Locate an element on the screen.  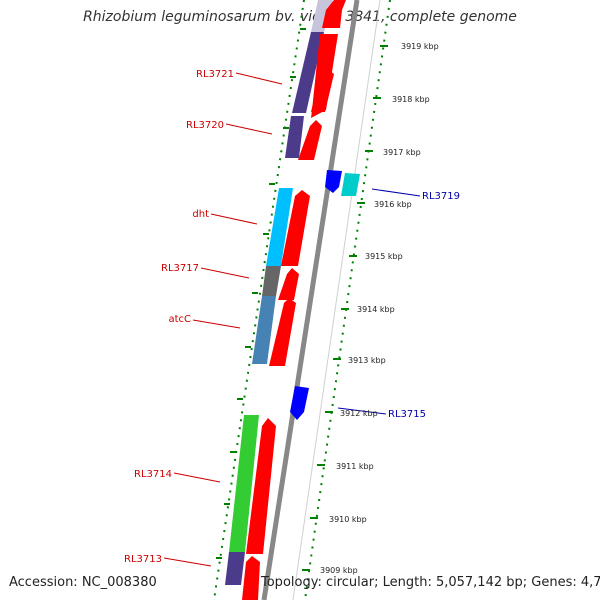
gene-label-rl3721: RL3721 is located at coordinates (215, 74).